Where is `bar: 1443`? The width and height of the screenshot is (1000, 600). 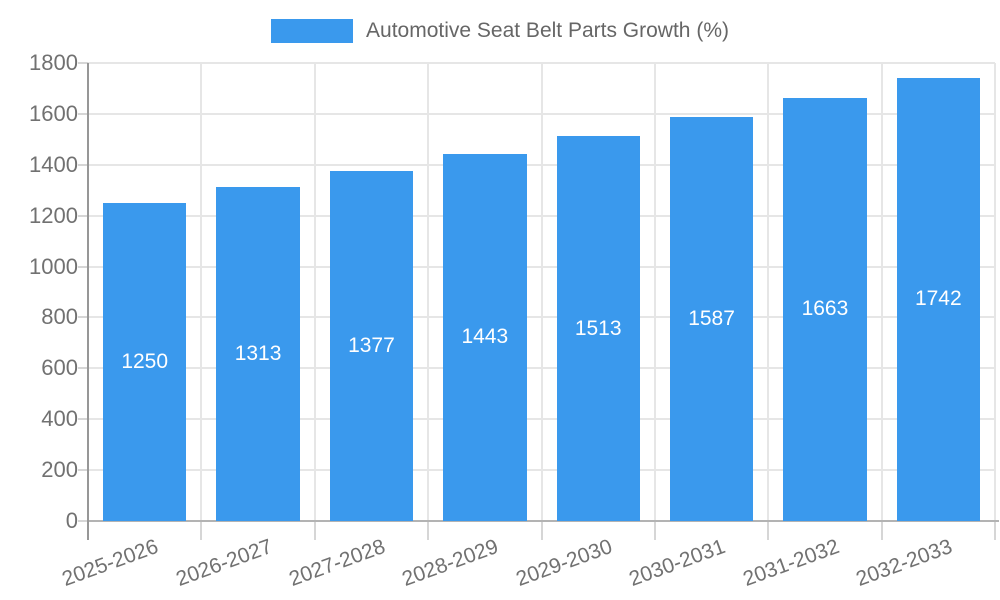 bar: 1443 is located at coordinates (485, 337).